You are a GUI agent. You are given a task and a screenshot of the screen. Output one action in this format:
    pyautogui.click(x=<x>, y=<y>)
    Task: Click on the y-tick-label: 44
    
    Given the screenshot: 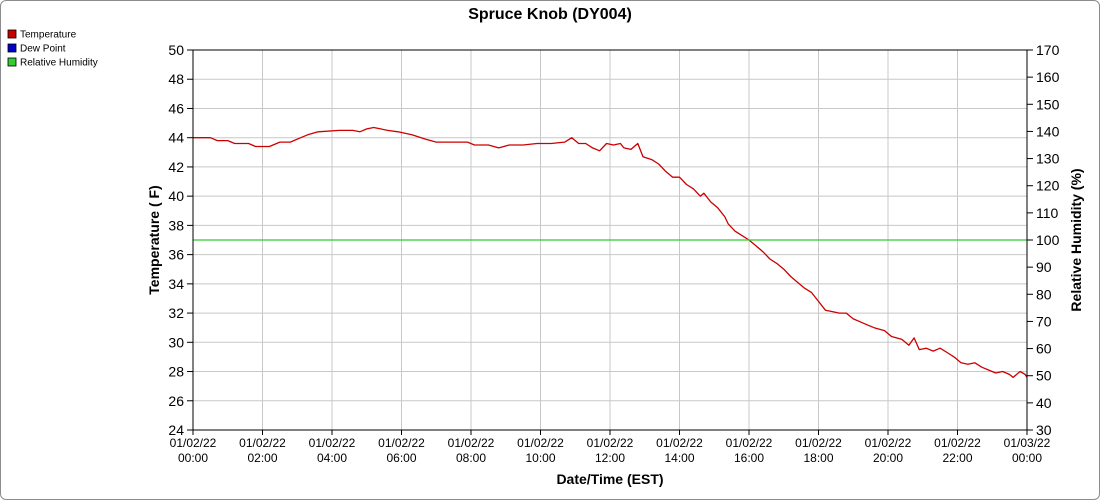 What is the action you would take?
    pyautogui.click(x=176, y=138)
    